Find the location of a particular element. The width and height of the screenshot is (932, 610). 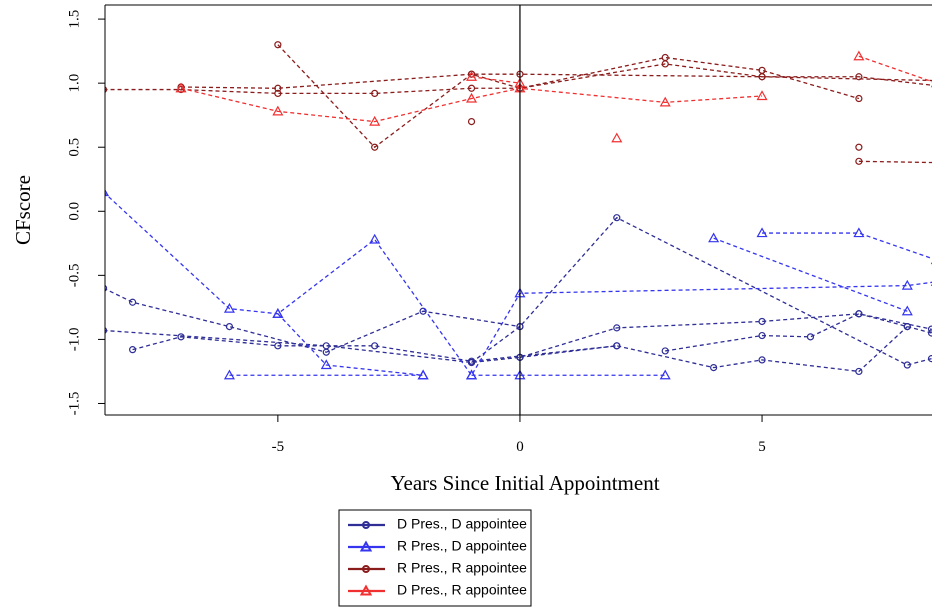

y-axis-title: CFscore is located at coordinates (23, 210).